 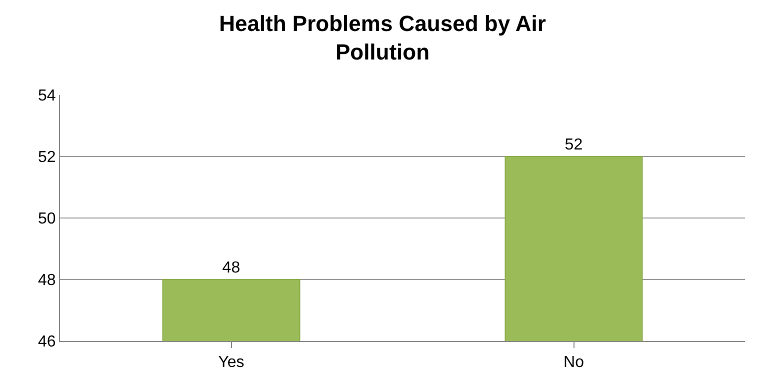 I want to click on y-tick-label: 46, so click(x=47, y=342).